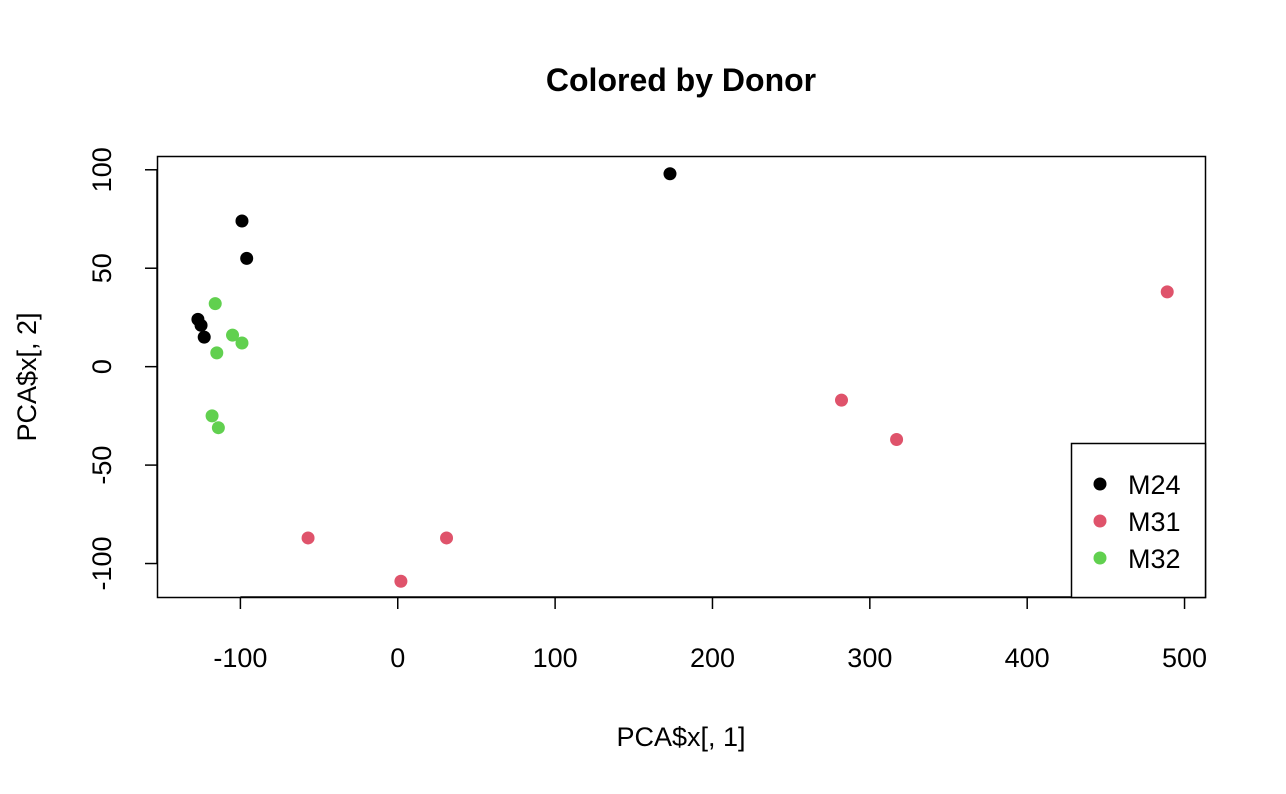 The height and width of the screenshot is (794, 1286). What do you see at coordinates (555, 658) in the screenshot?
I see `x-tick-label: 100` at bounding box center [555, 658].